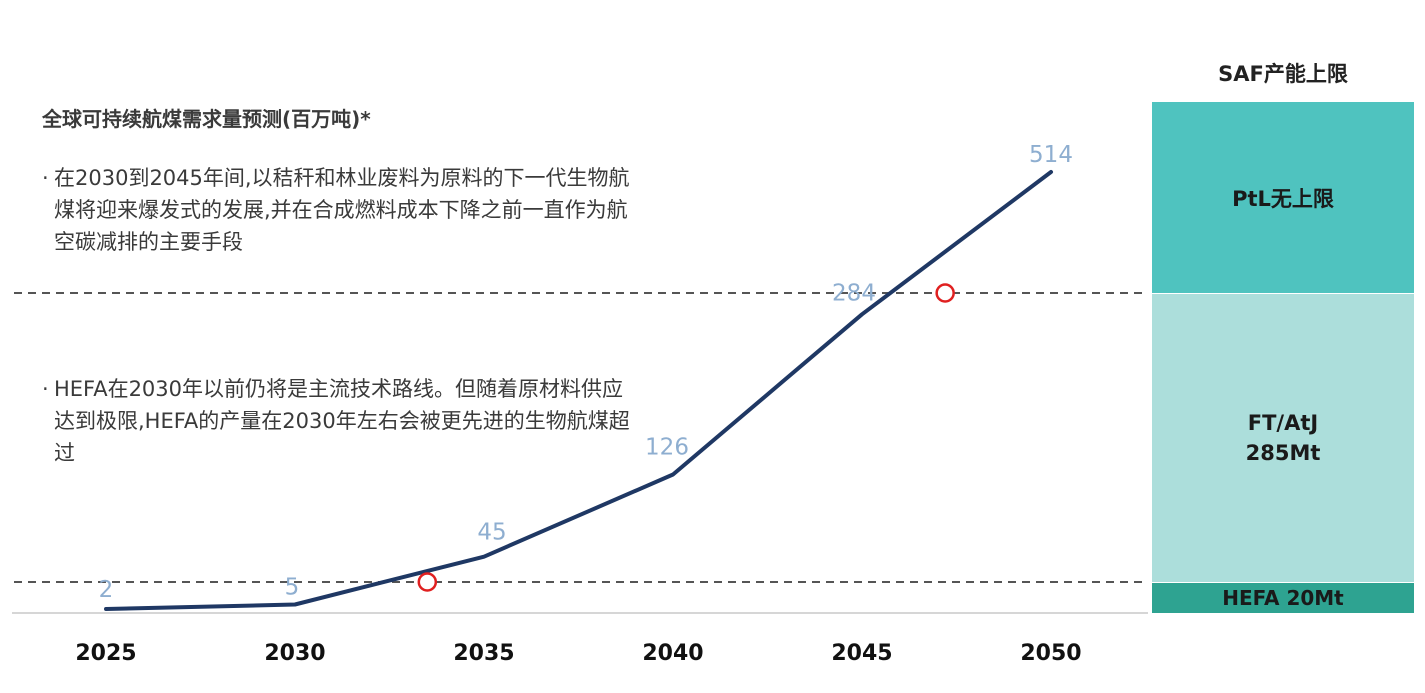 The width and height of the screenshot is (1425, 693). Describe the element at coordinates (105, 653) in the screenshot. I see `x-tick-2025: 2025` at that location.